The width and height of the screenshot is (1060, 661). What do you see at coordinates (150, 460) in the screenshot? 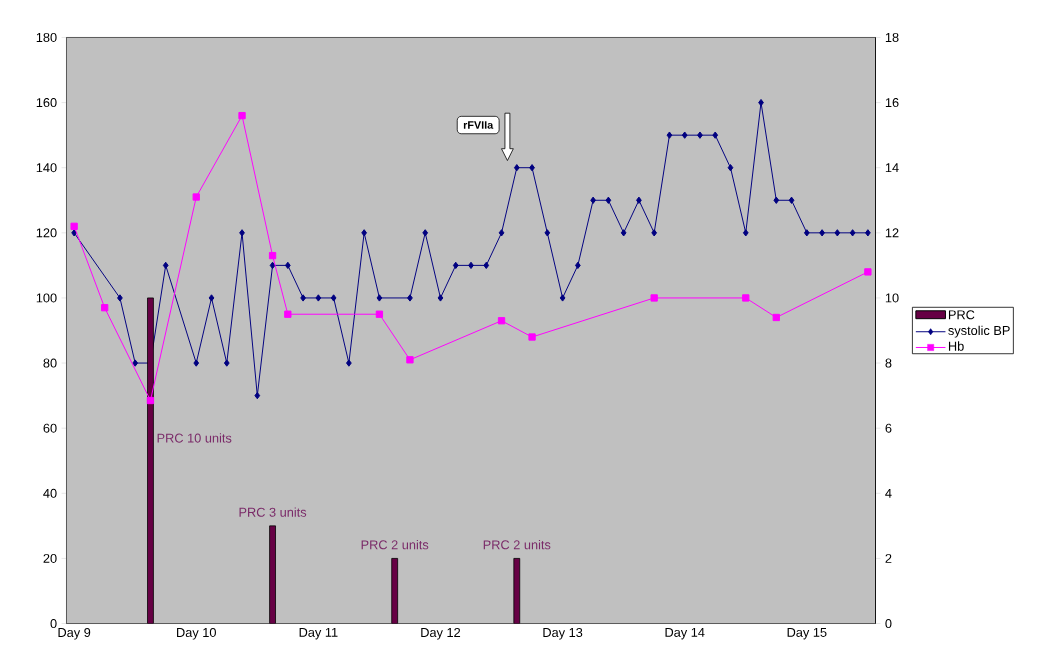
I see `bar` at bounding box center [150, 460].